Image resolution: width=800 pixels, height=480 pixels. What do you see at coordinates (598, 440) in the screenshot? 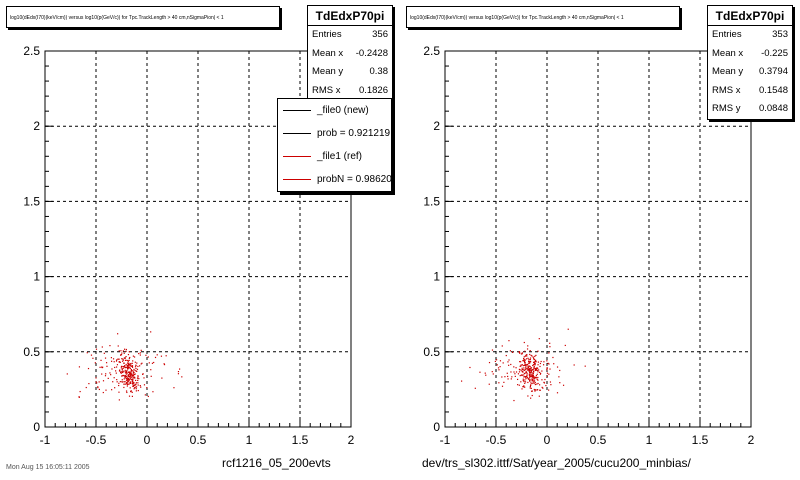
I see `x-tick-label: 0.5` at bounding box center [598, 440].